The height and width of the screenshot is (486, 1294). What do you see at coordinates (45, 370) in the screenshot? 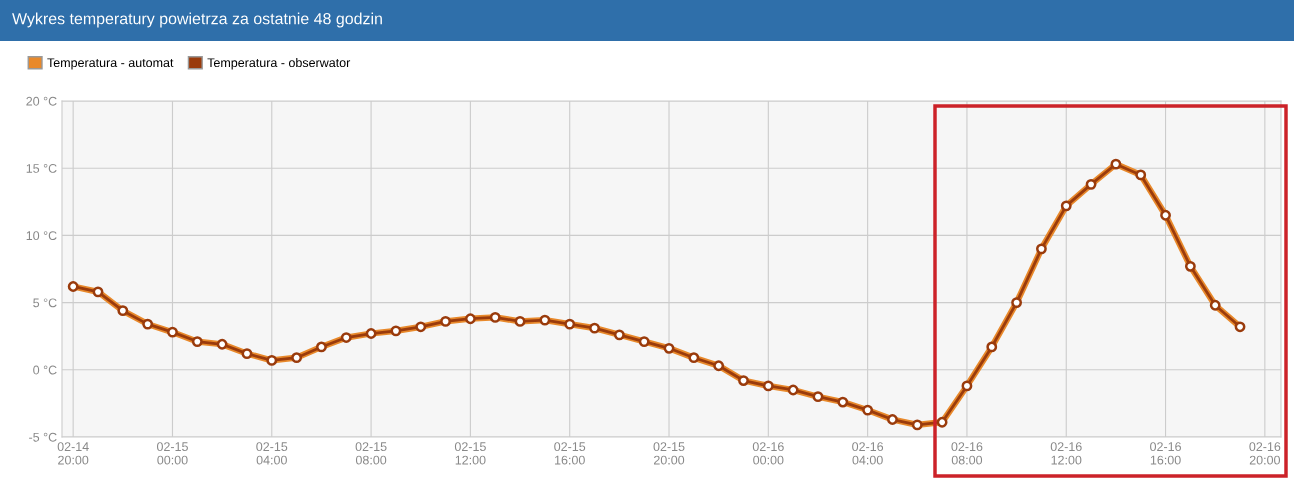
I see `y-tick-label: 0 °C` at bounding box center [45, 370].